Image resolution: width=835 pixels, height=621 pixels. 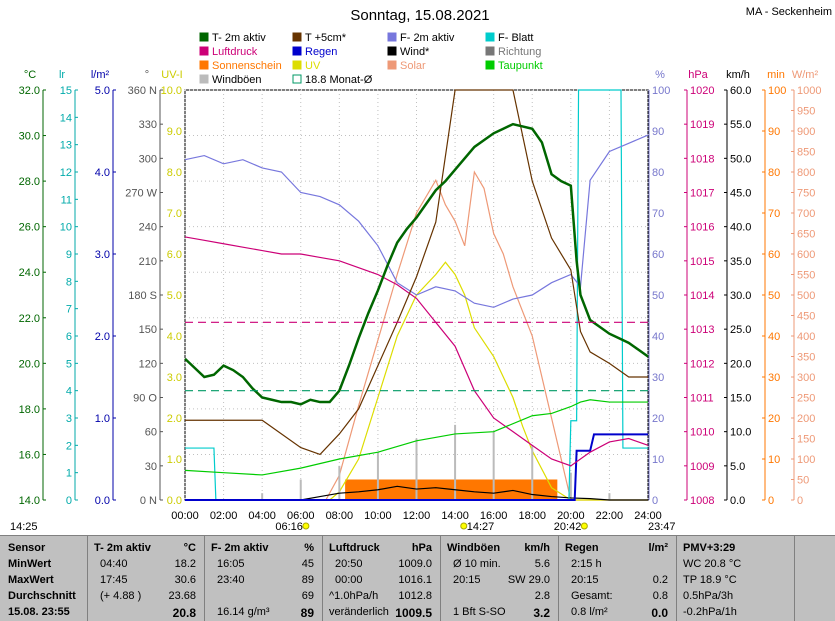 I want to click on axis-tick-uv: 1.0, so click(x=174, y=460).